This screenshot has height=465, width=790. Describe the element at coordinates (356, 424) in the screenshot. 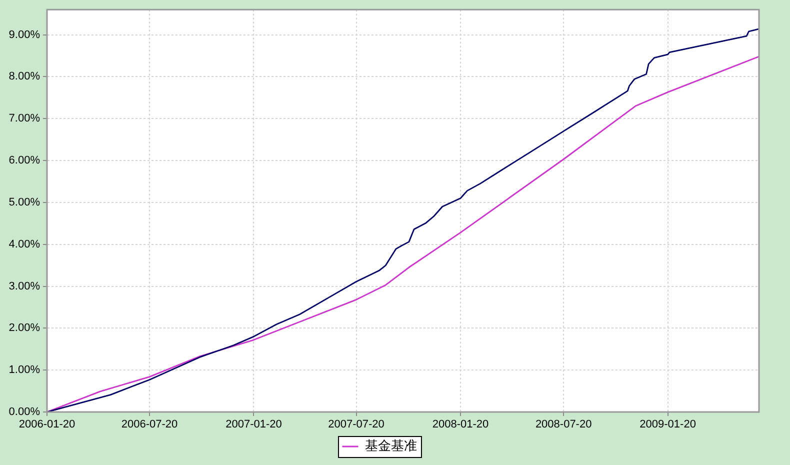

I see `x-tick-label: 2007-07-20` at that location.